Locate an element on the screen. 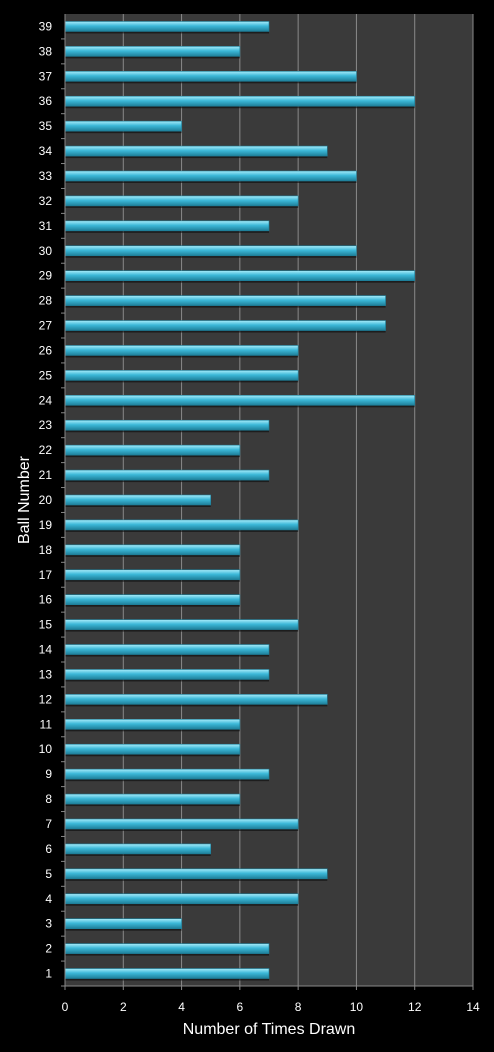  y-tick-label: 33 is located at coordinates (46, 176).